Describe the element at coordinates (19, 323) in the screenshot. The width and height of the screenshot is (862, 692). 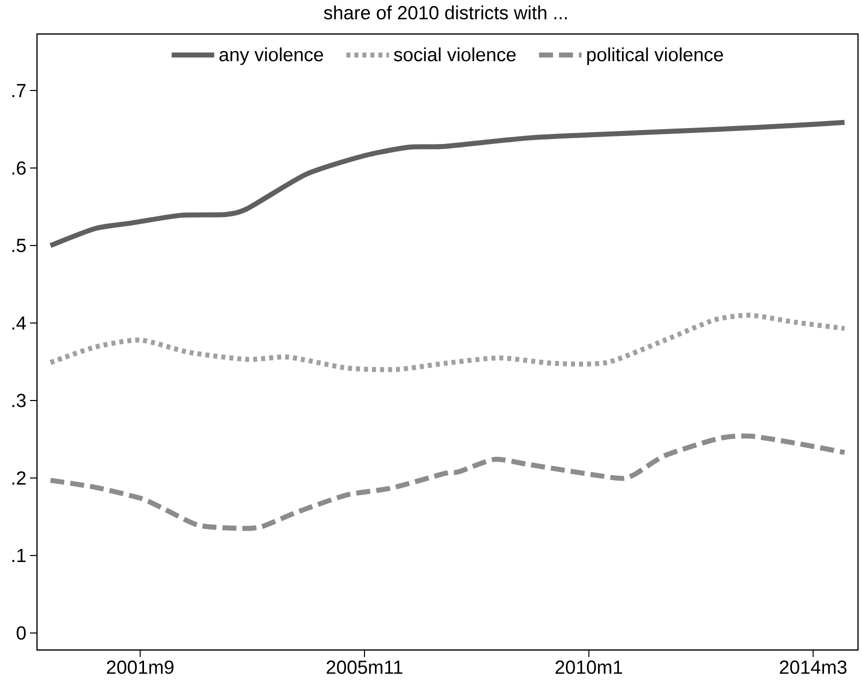
I see `y-tick-label: .4` at that location.